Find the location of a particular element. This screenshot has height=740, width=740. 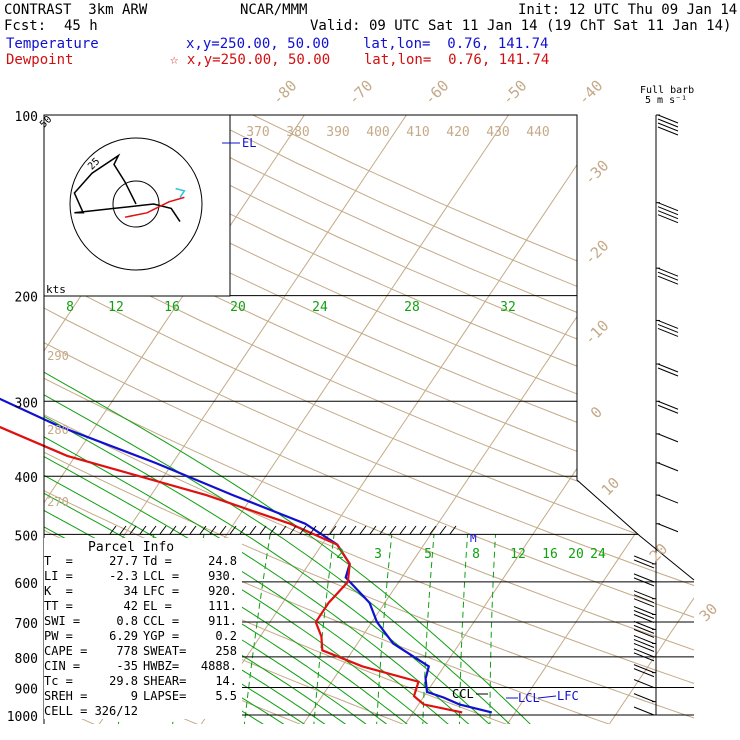

parcel-info-row: TT = 42 EL = 111. is located at coordinates (143, 606).